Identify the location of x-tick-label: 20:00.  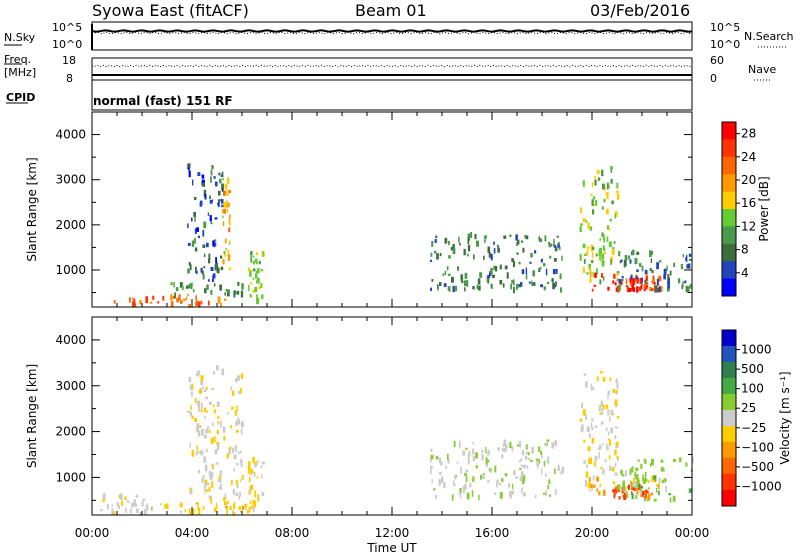
(592, 533).